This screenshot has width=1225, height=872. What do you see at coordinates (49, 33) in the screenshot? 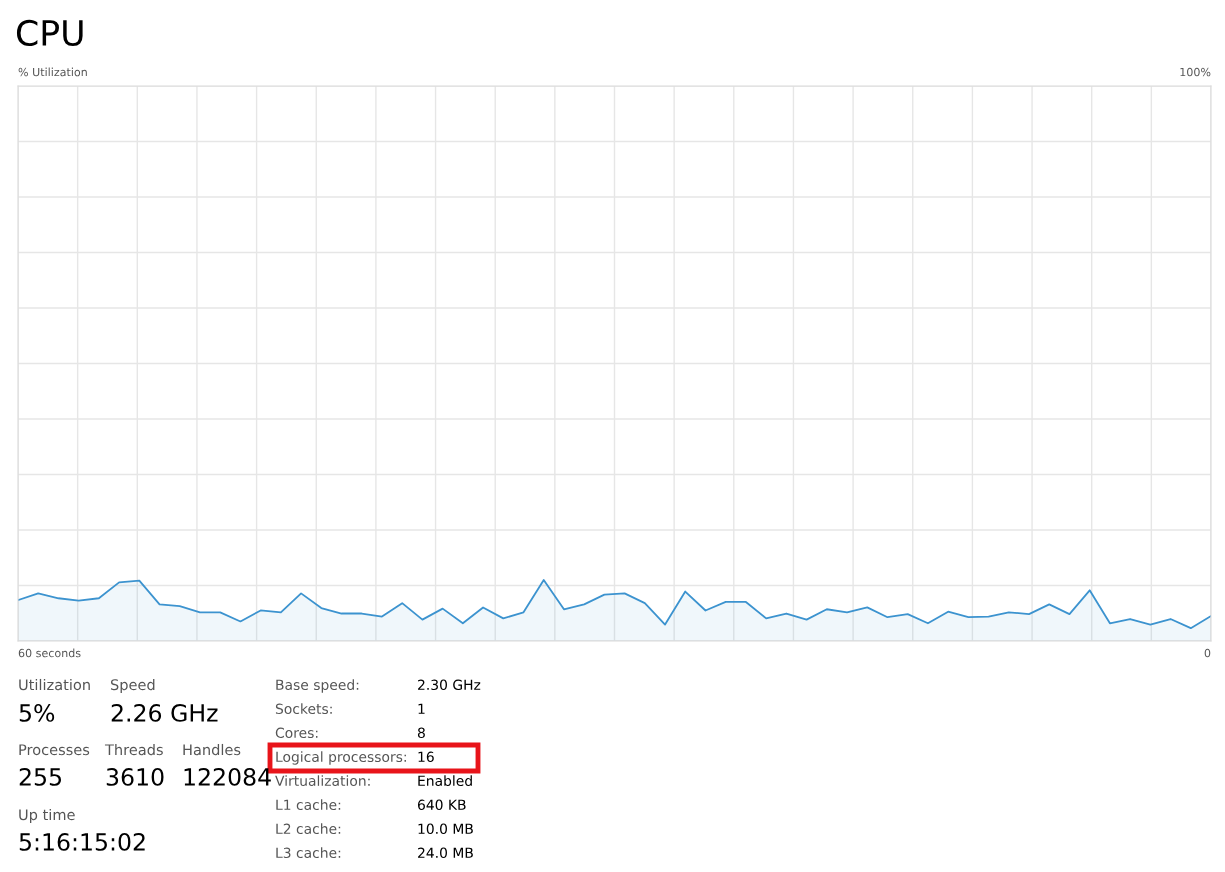
I see `chart-title: CPU` at bounding box center [49, 33].